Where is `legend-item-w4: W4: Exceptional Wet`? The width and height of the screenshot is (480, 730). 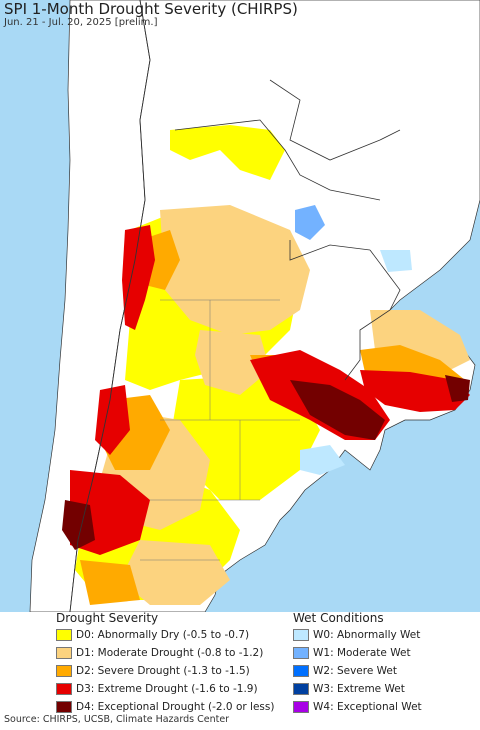
legend-item-w4: W4: Exceptional Wet is located at coordinates (357, 707).